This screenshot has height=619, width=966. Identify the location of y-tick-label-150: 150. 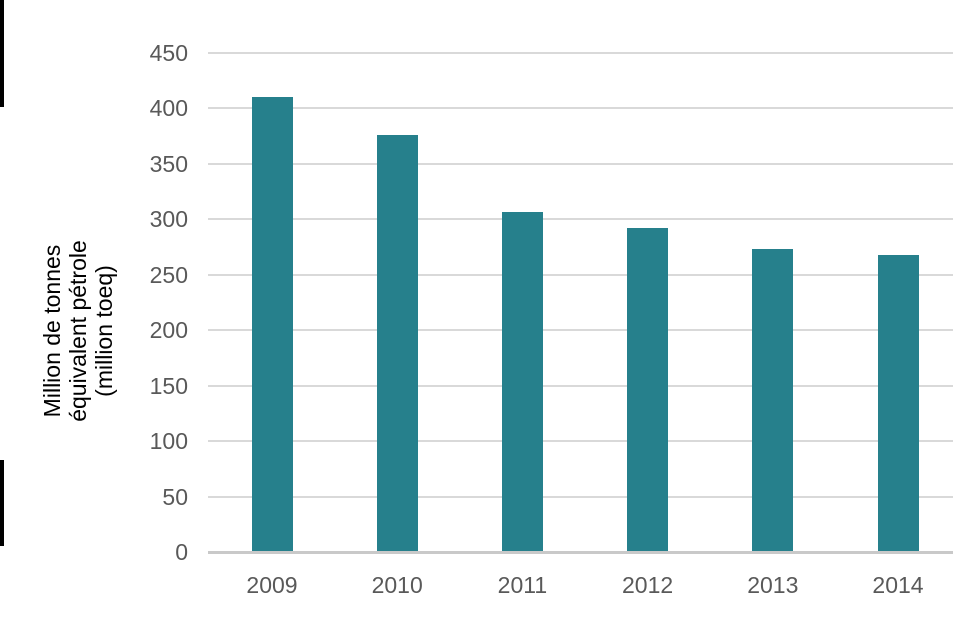
(168, 385).